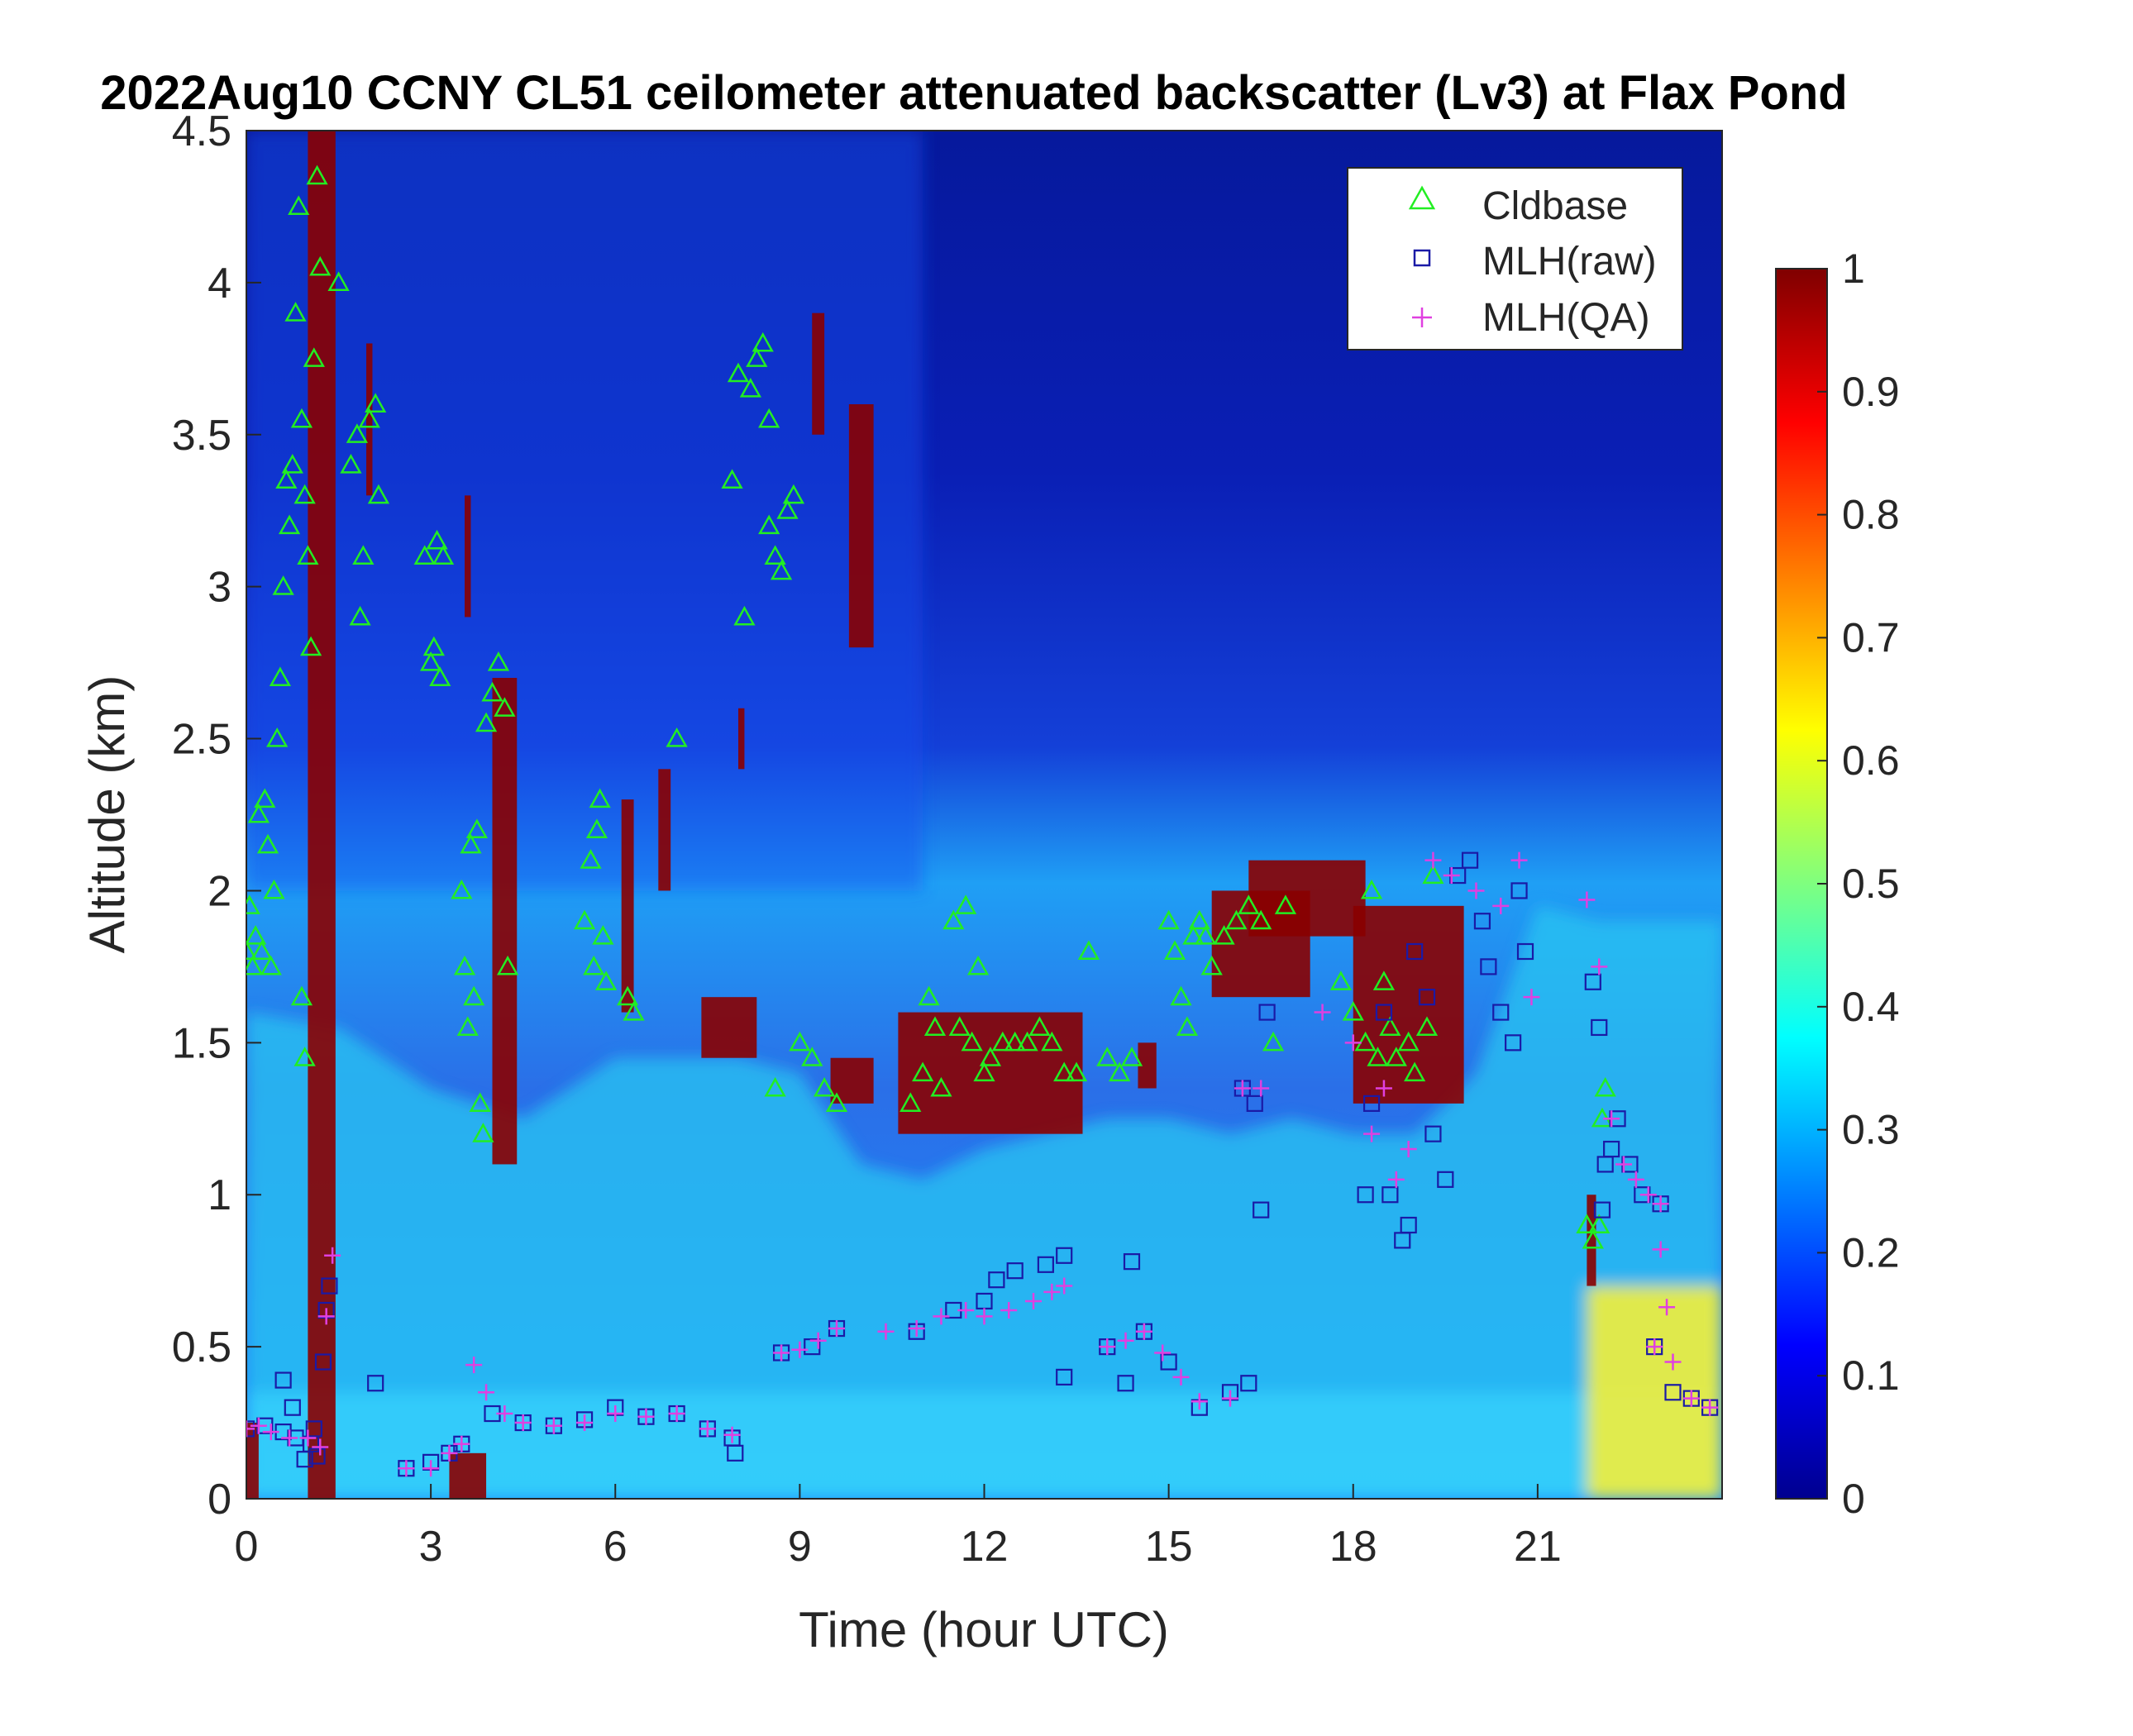 Image resolution: width=2133 pixels, height=1736 pixels. I want to click on y-tick-label: 2, so click(219, 891).